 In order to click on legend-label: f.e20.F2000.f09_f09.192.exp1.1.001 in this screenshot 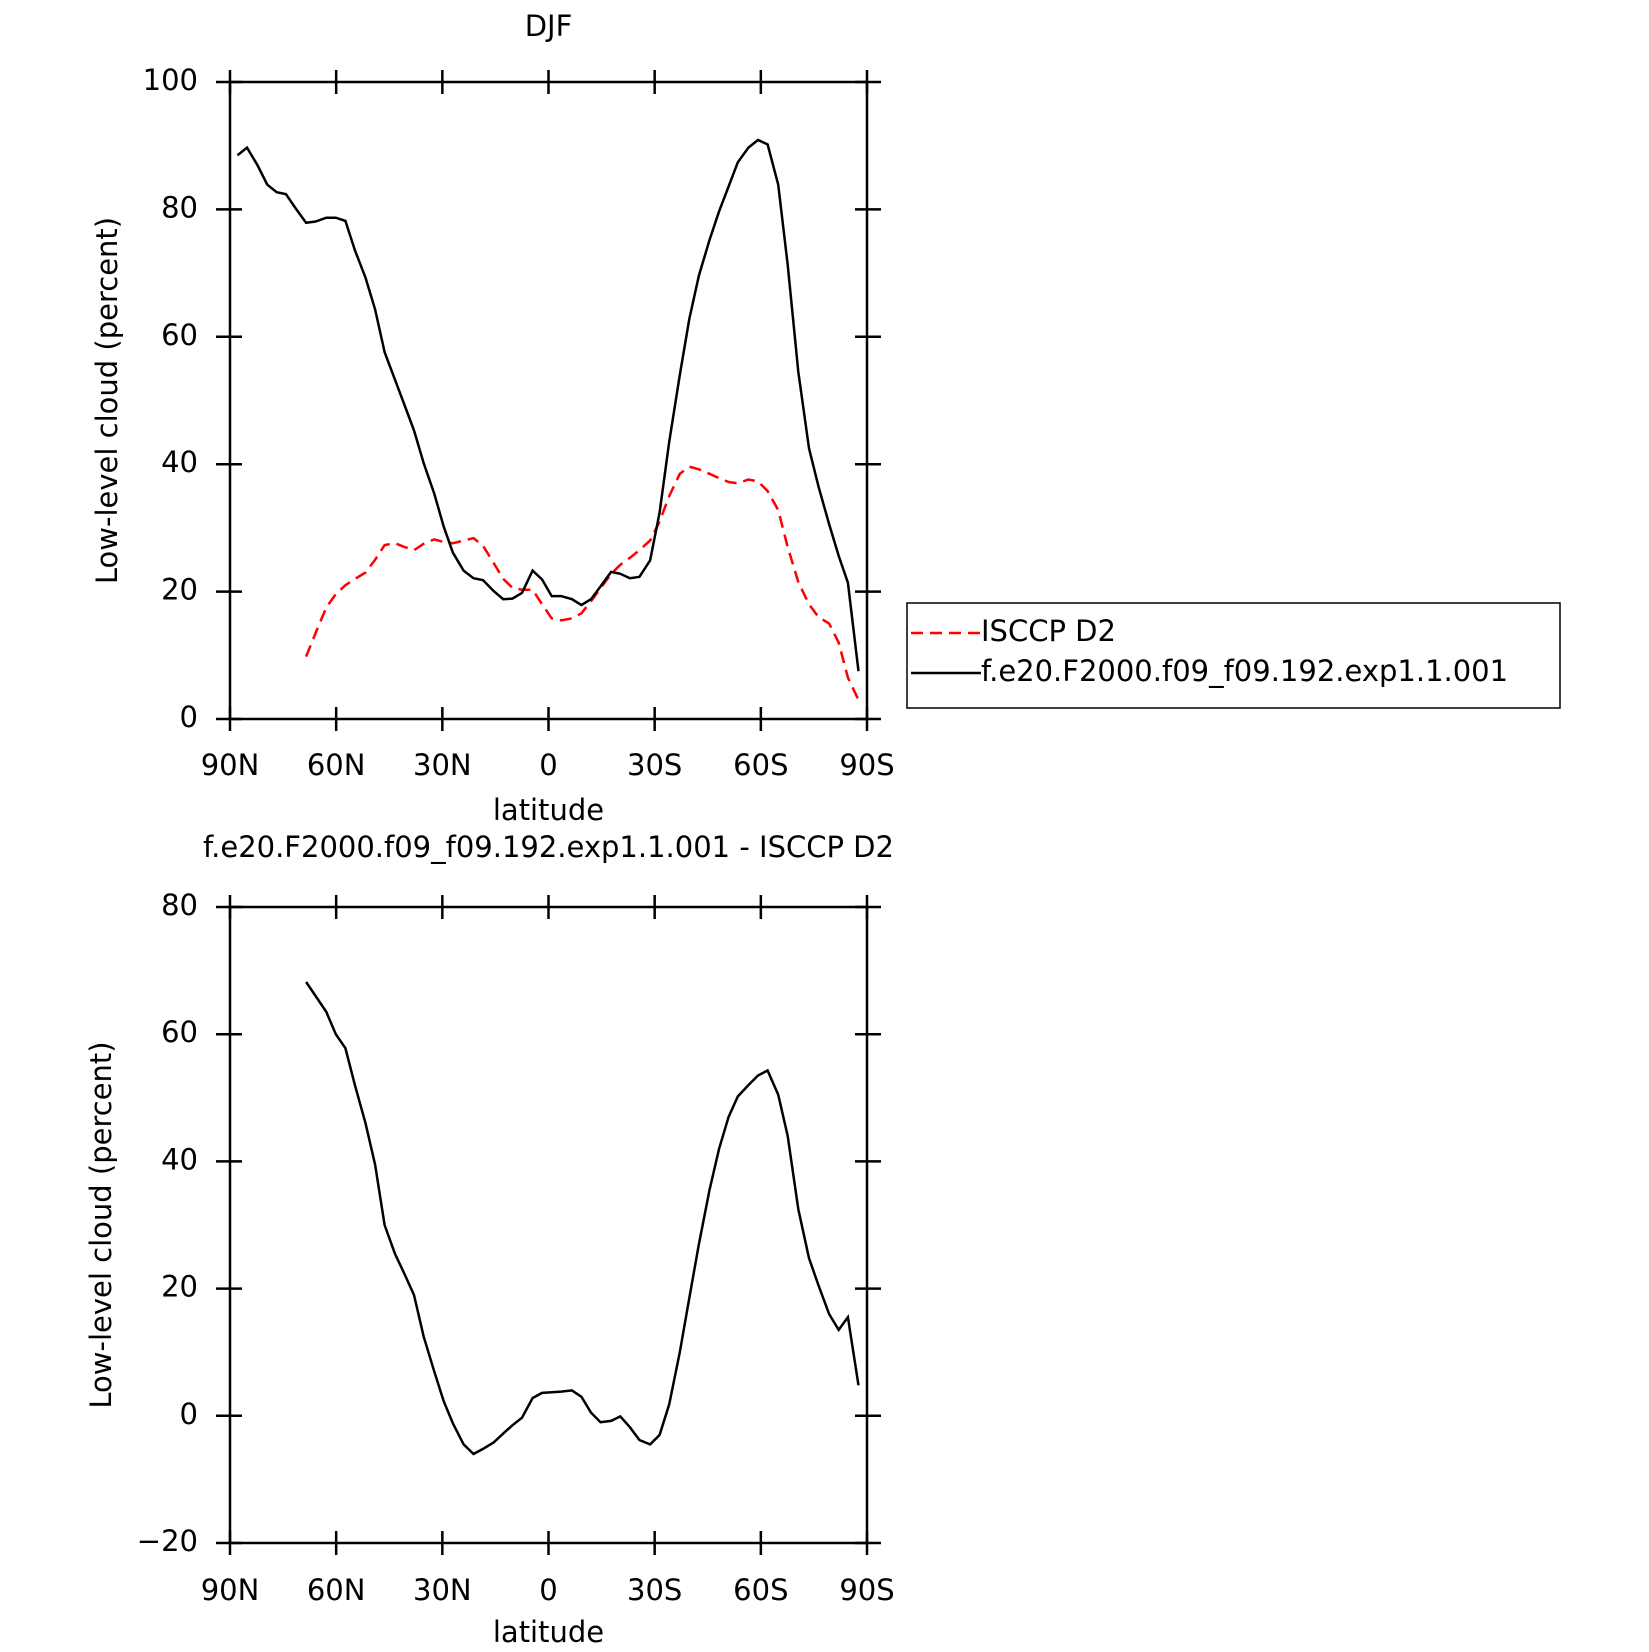, I will do `click(1244, 671)`.